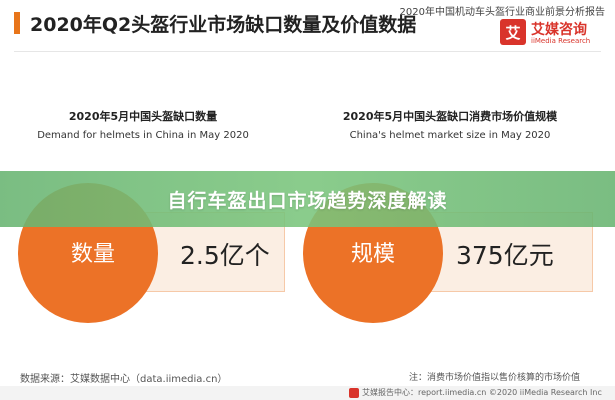 The height and width of the screenshot is (400, 615). Describe the element at coordinates (223, 25) in the screenshot. I see `page-title: 2020年Q2头盔行业市场缺口数量及价值数据` at that location.